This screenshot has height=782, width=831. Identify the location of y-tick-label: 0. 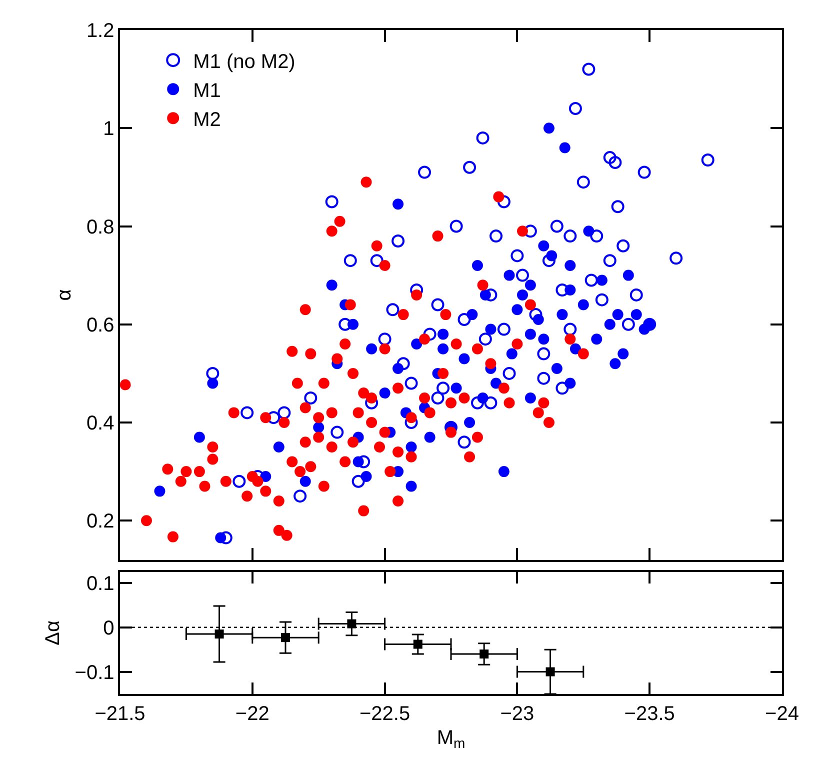
(108, 628).